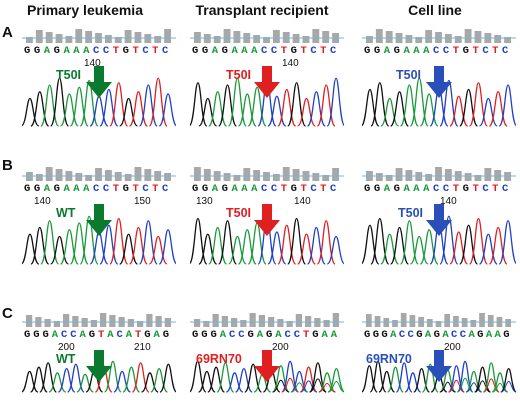 The image size is (520, 420). I want to click on position-number: 200, so click(280, 347).